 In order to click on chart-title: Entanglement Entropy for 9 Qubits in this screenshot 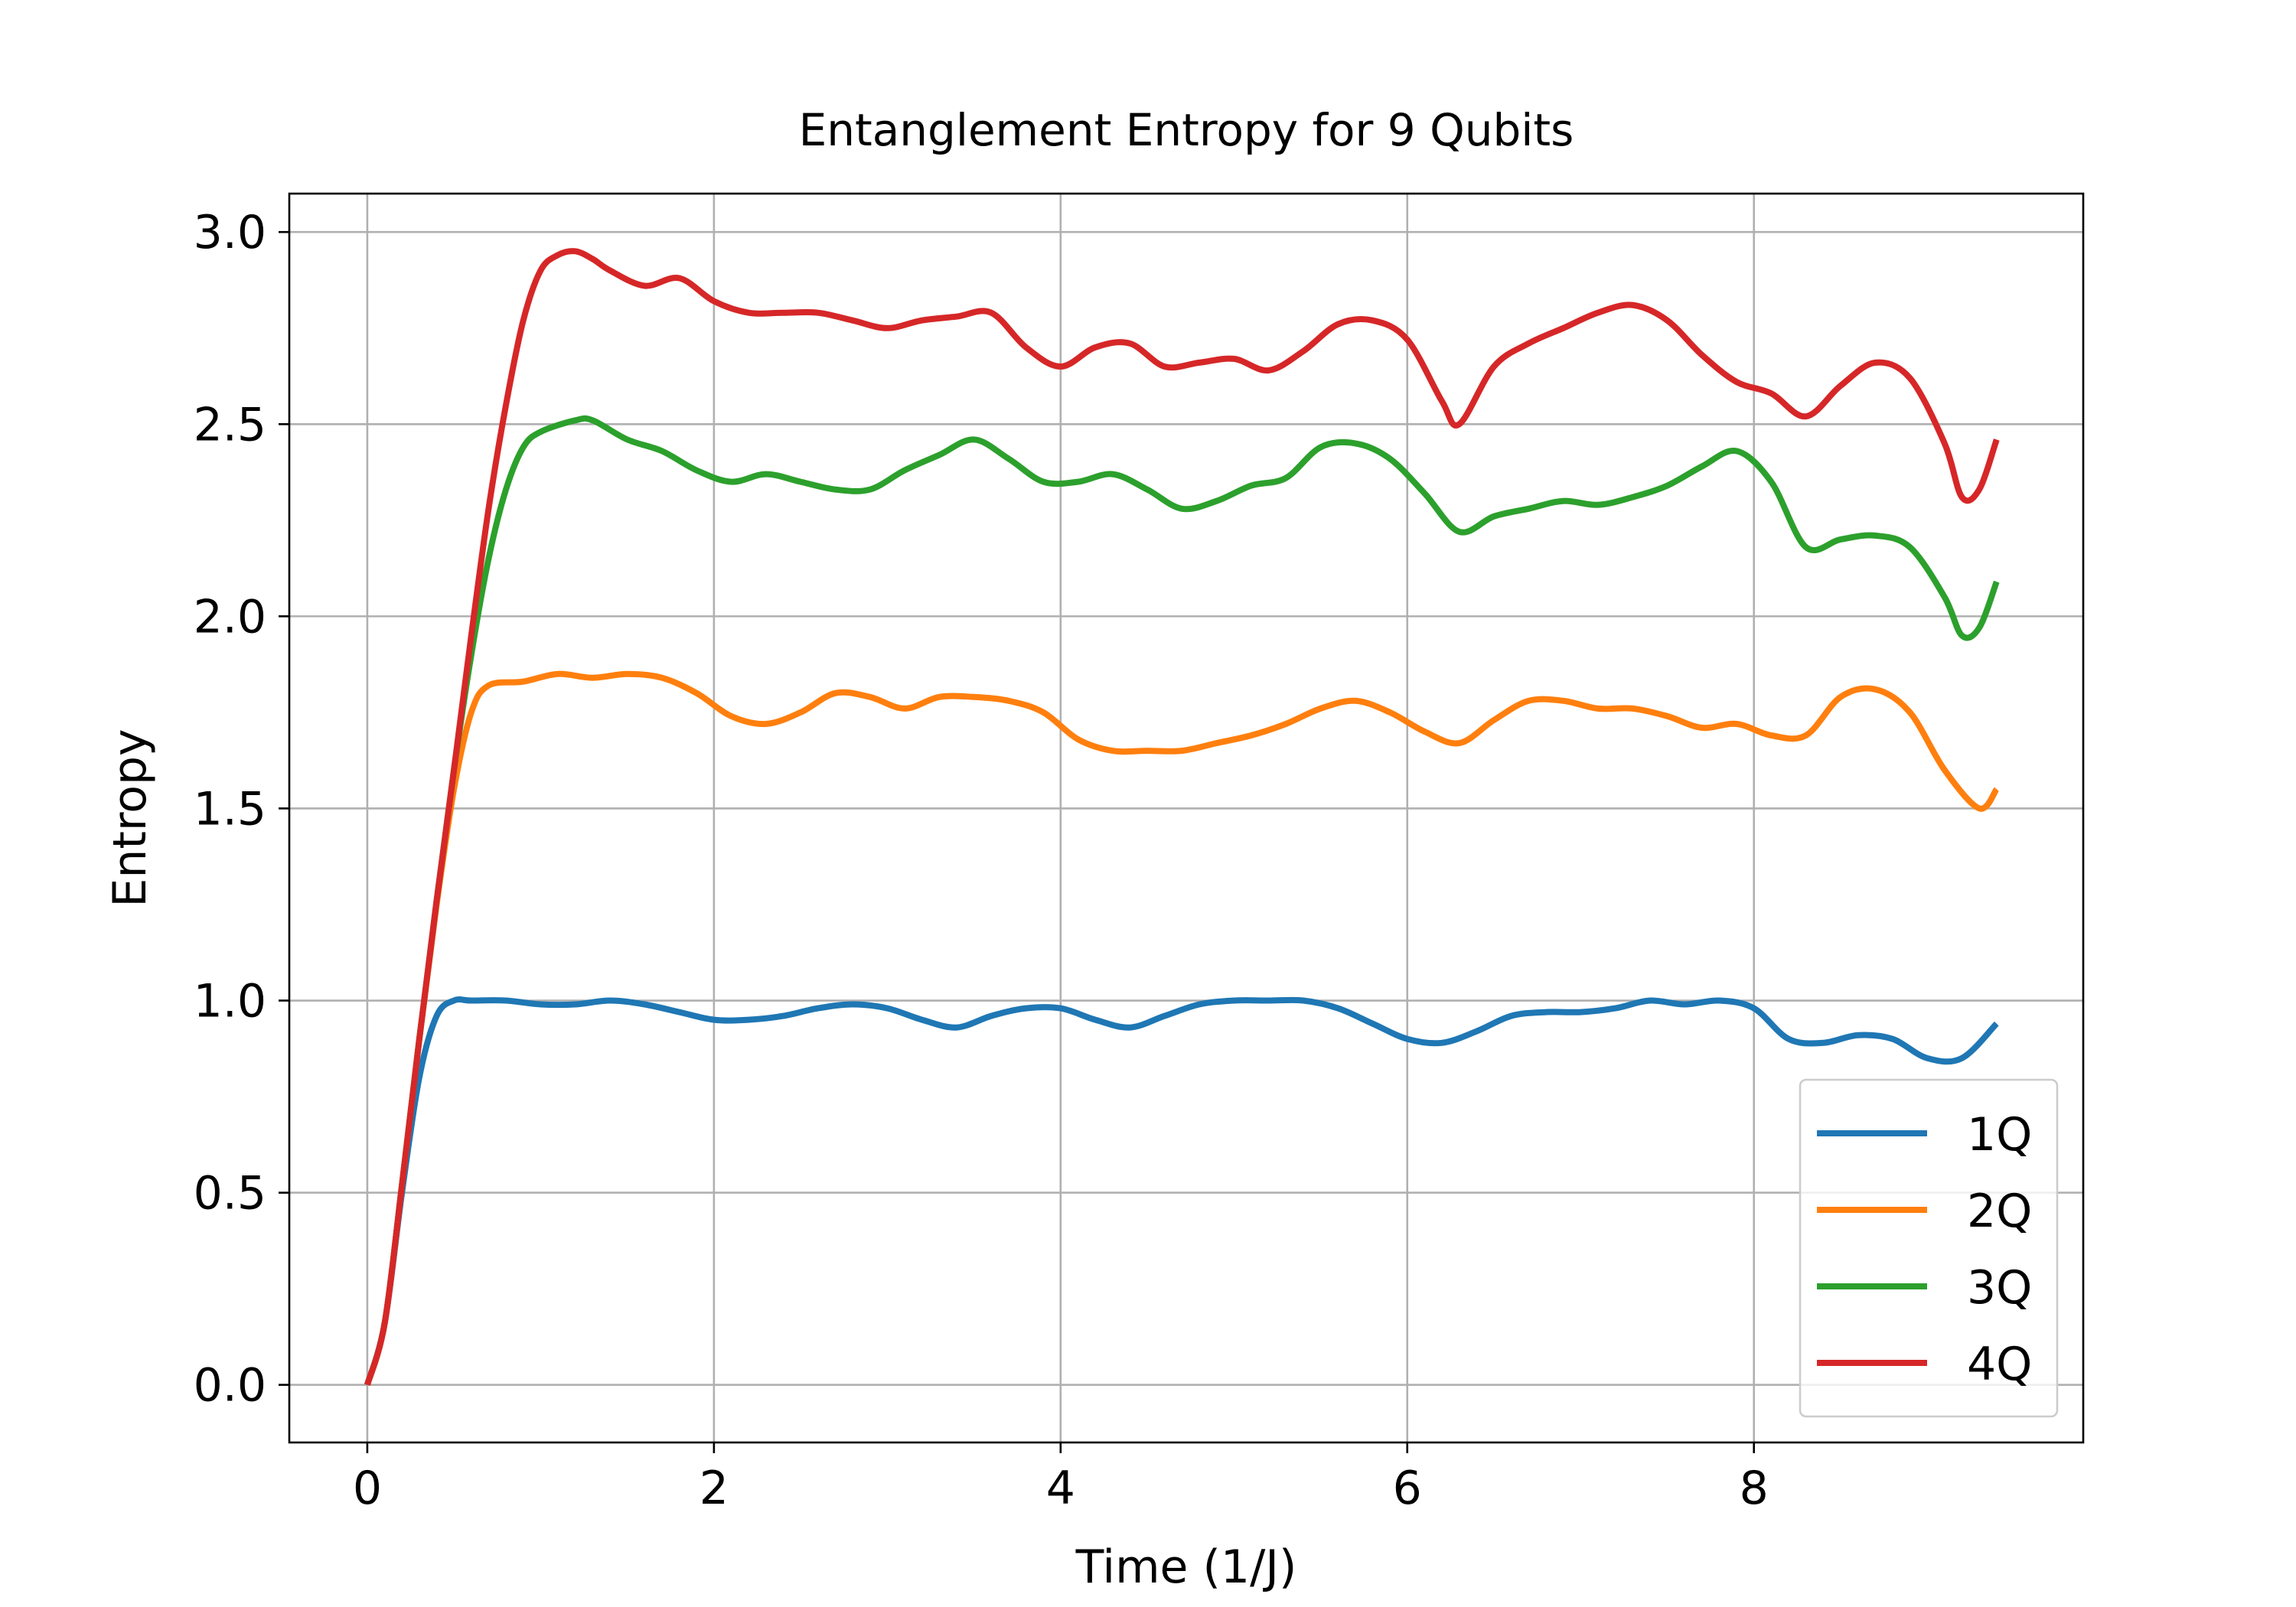, I will do `click(1186, 130)`.